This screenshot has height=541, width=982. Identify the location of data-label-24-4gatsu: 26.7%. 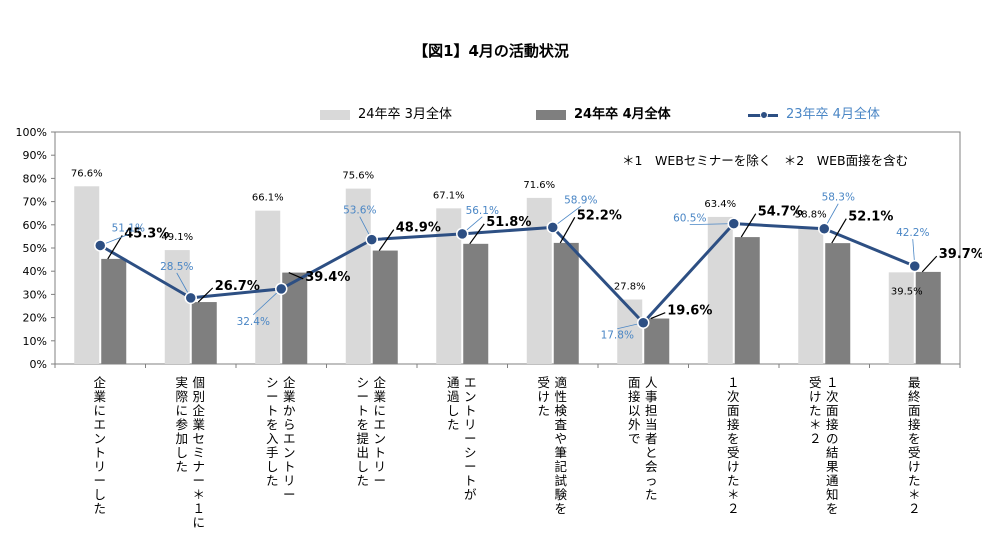
(237, 286).